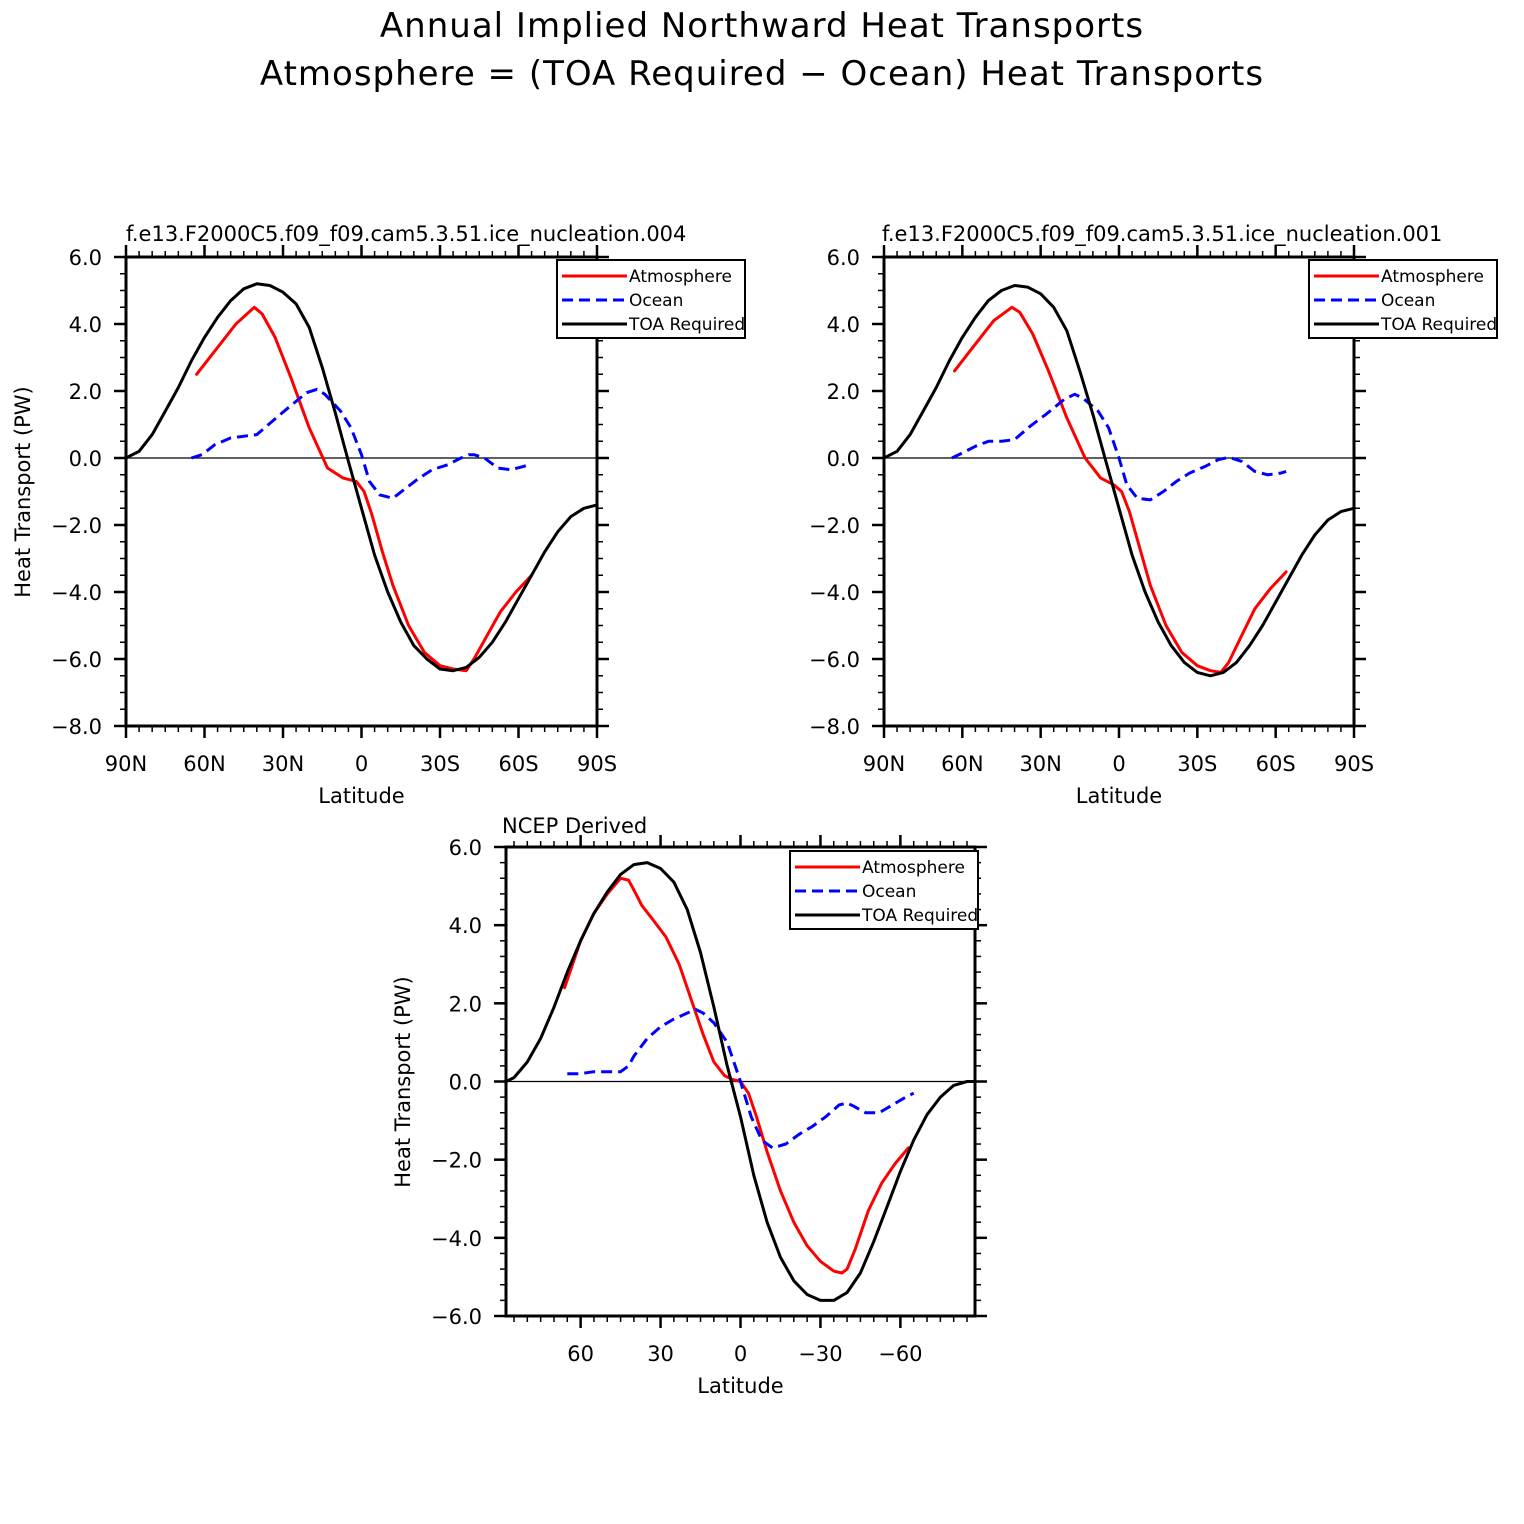 The height and width of the screenshot is (1524, 1524). I want to click on plot-title: NCEP Derived, so click(574, 826).